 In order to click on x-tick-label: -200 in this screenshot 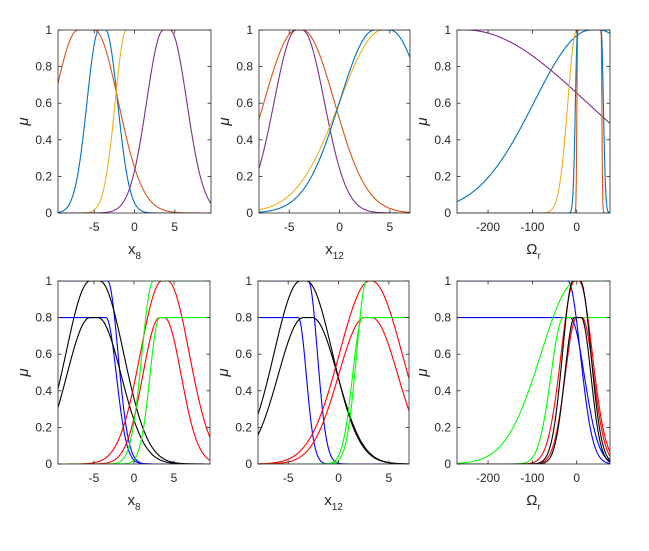, I will do `click(488, 227)`.